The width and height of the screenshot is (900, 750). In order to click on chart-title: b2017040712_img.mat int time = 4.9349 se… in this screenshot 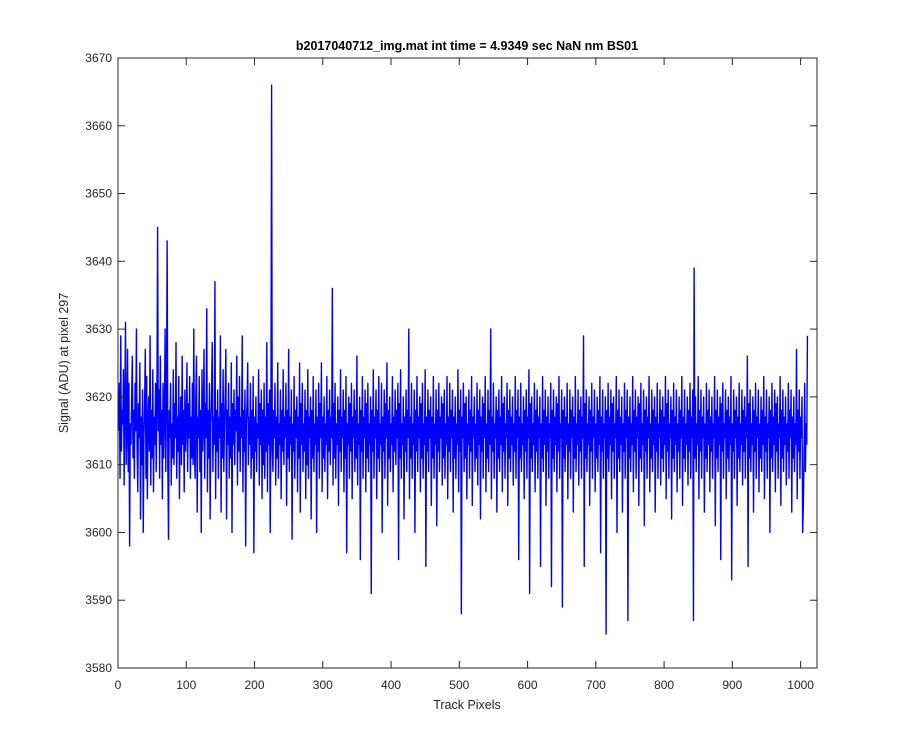, I will do `click(467, 46)`.